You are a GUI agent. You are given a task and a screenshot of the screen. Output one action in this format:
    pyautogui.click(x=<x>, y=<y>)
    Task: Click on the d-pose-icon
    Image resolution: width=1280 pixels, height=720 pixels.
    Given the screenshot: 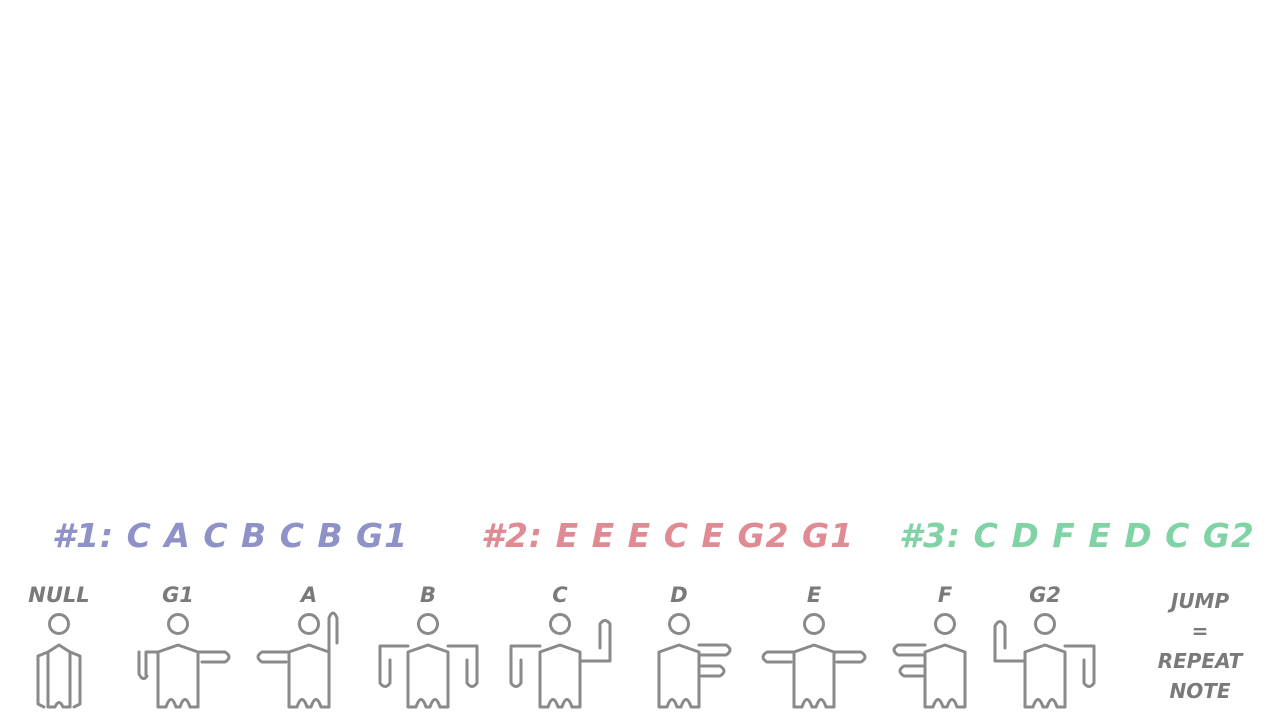 What is the action you would take?
    pyautogui.click(x=694, y=661)
    